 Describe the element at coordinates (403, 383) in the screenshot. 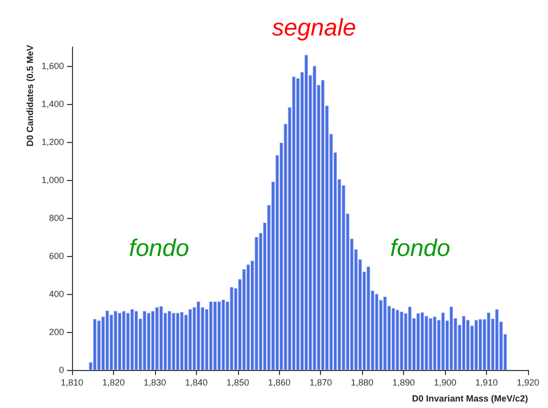

I see `x-tick-label: 1,890` at that location.